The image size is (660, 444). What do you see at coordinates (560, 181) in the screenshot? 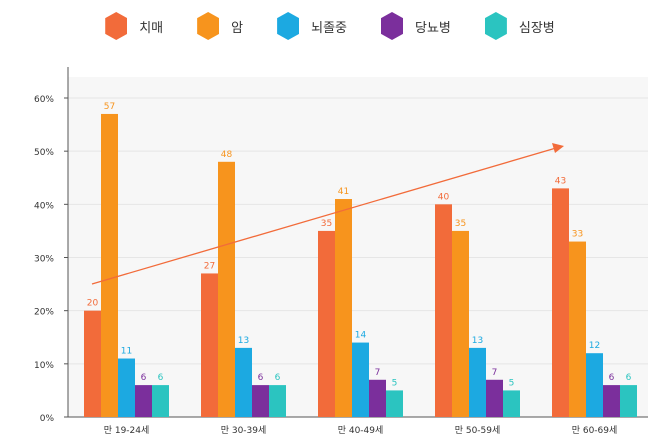
I see `data-label: 43` at bounding box center [560, 181].